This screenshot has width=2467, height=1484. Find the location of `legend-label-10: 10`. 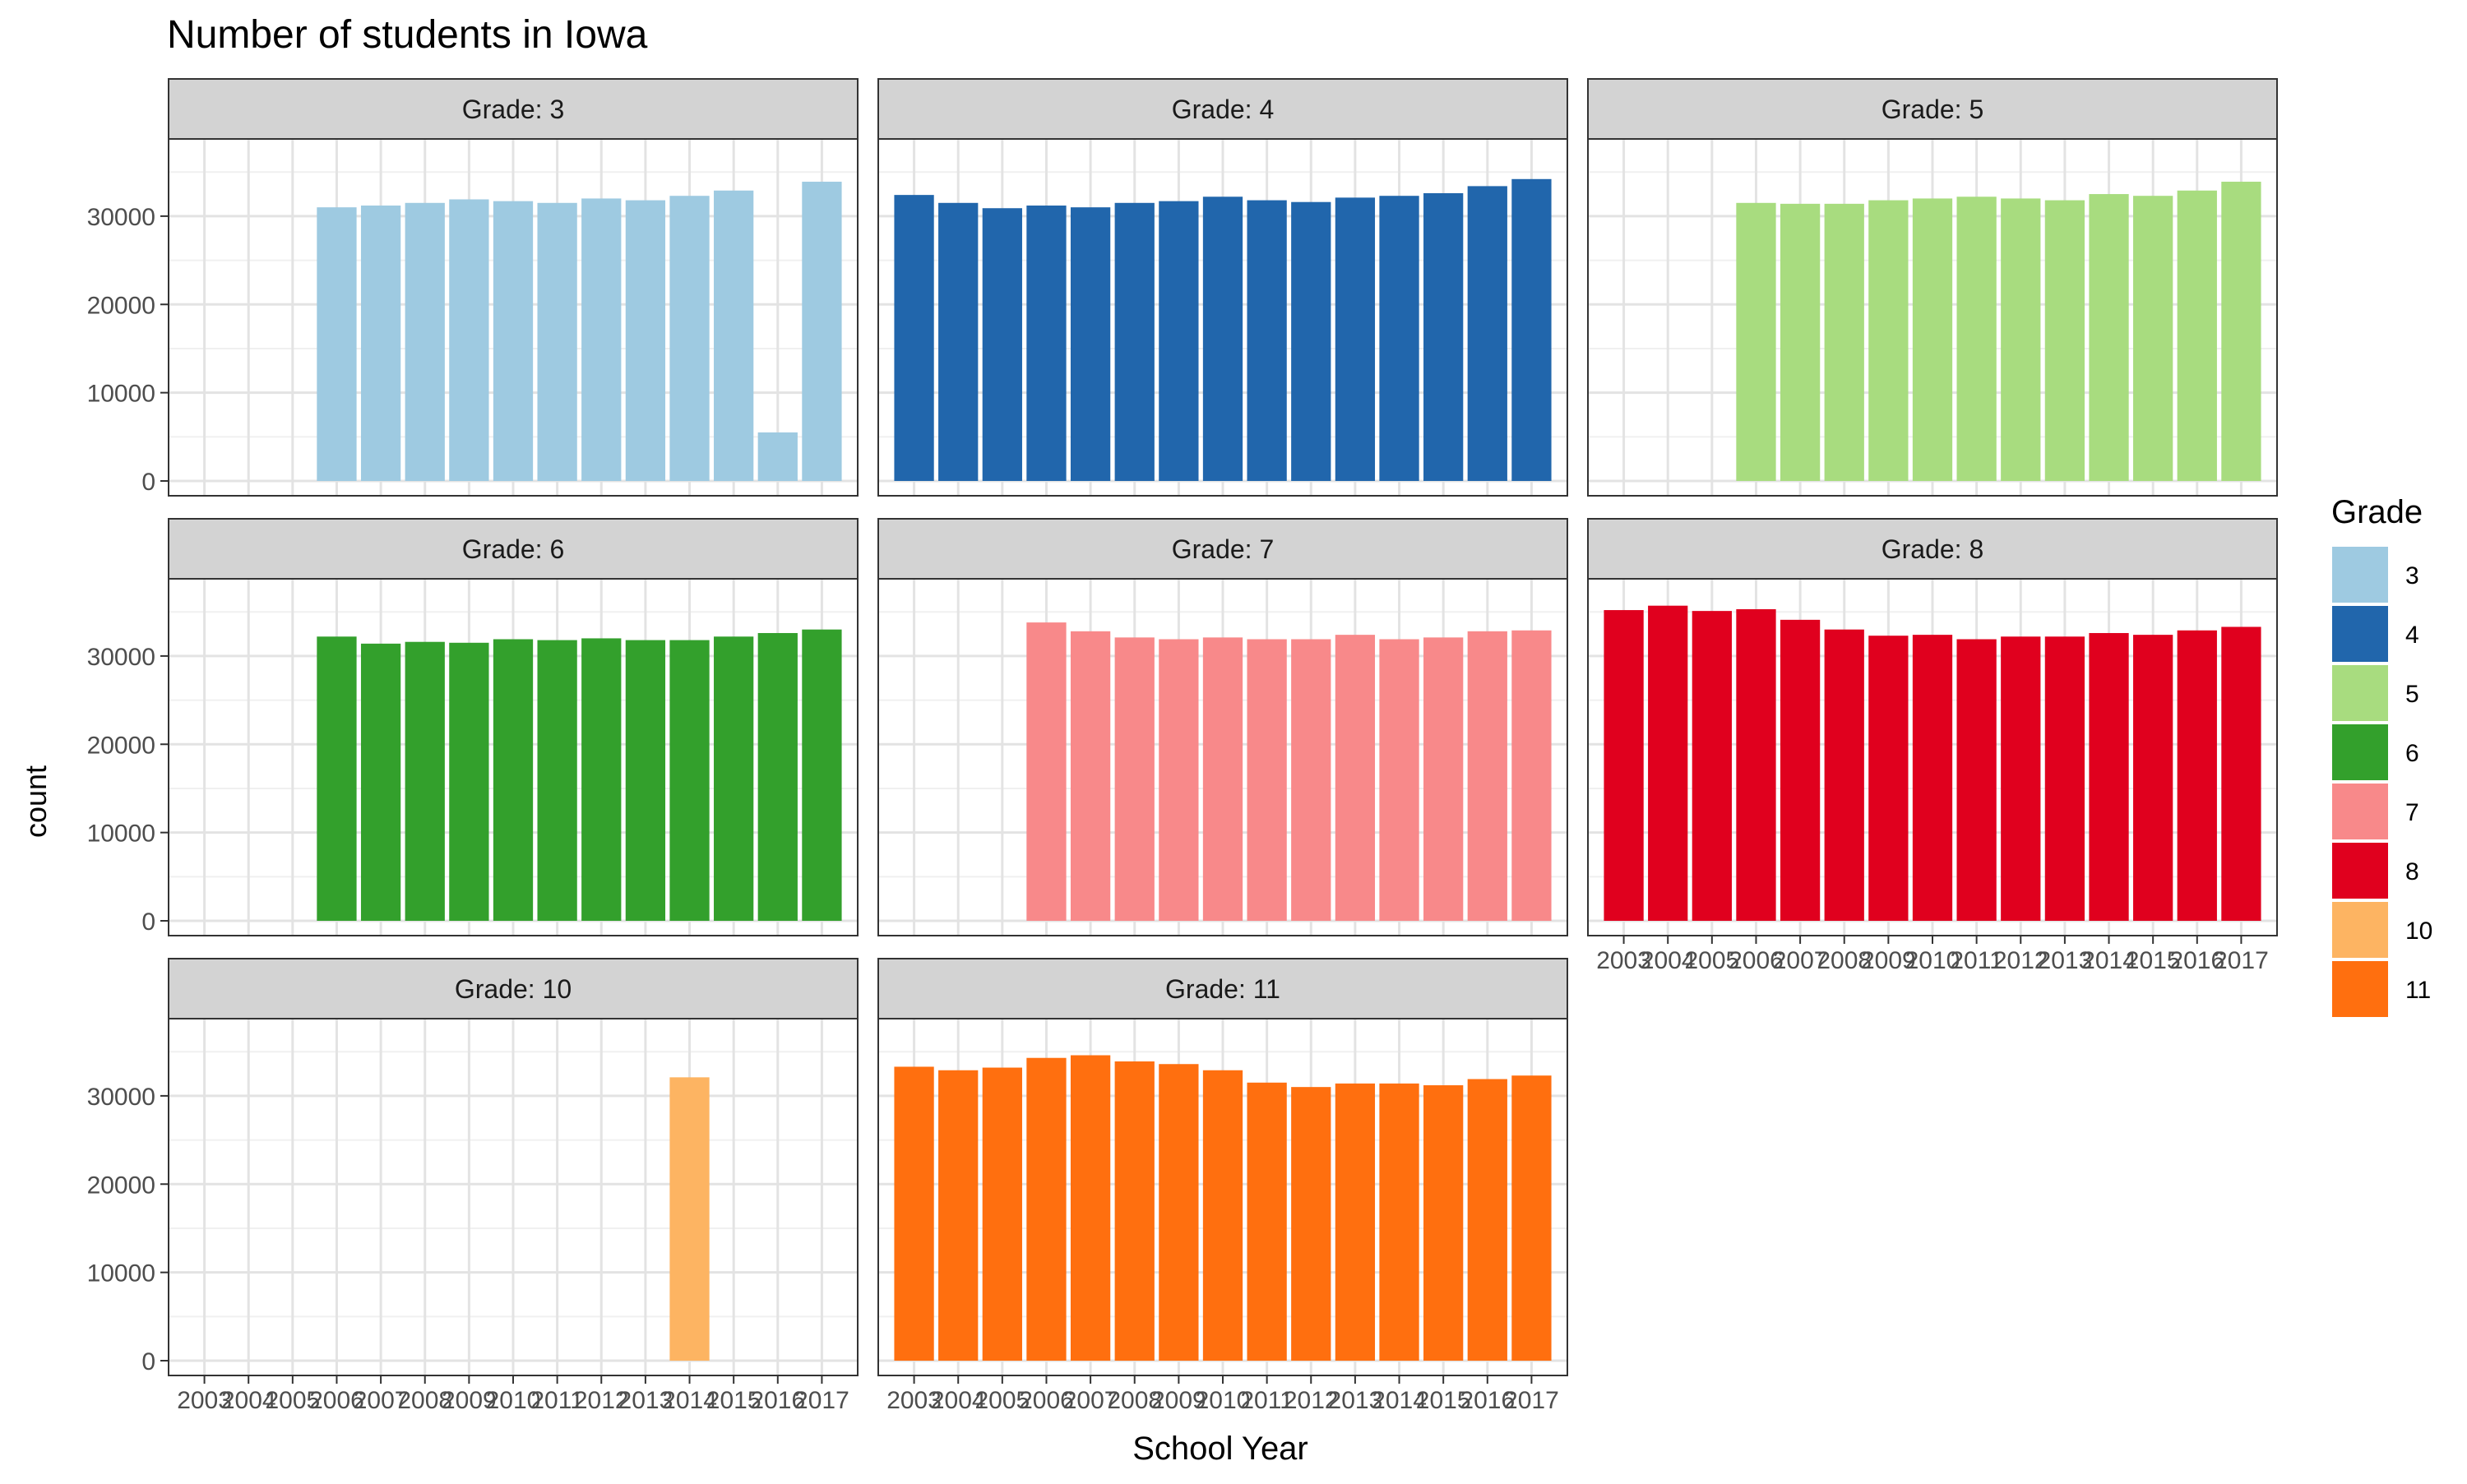

legend-label-10: 10 is located at coordinates (2418, 932).